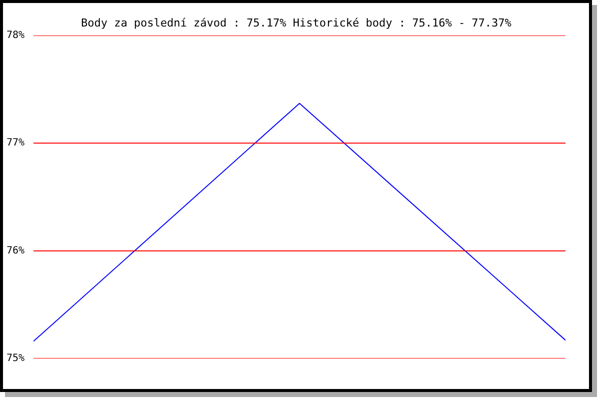  Describe the element at coordinates (15, 358) in the screenshot. I see `y-tick-label: 75%` at that location.